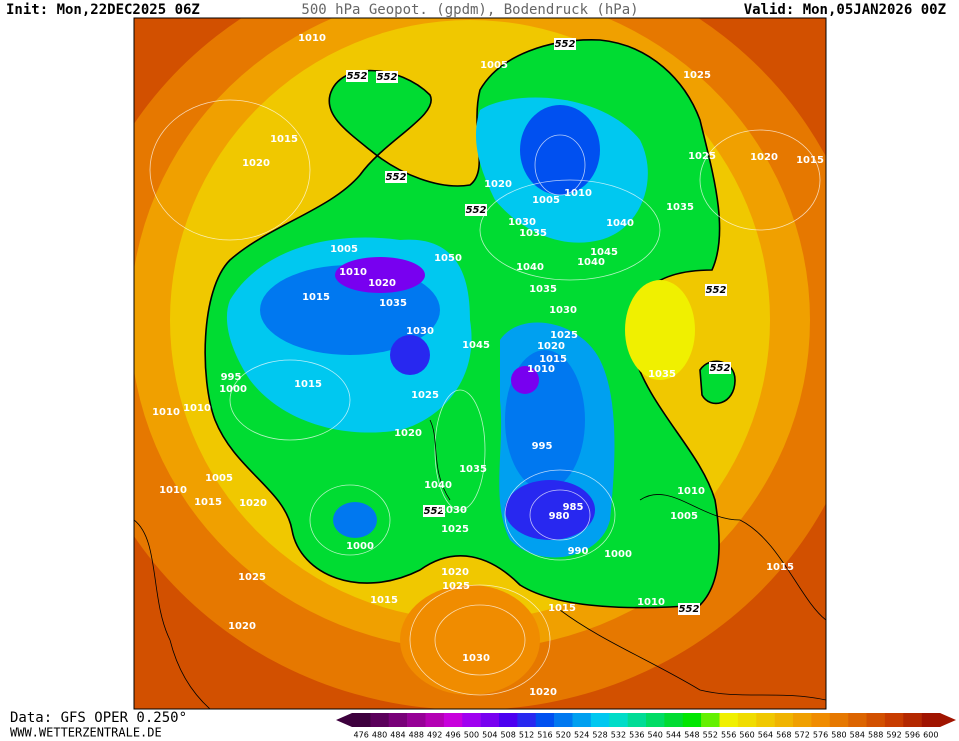  I want to click on legend-label: 516, so click(544, 735).